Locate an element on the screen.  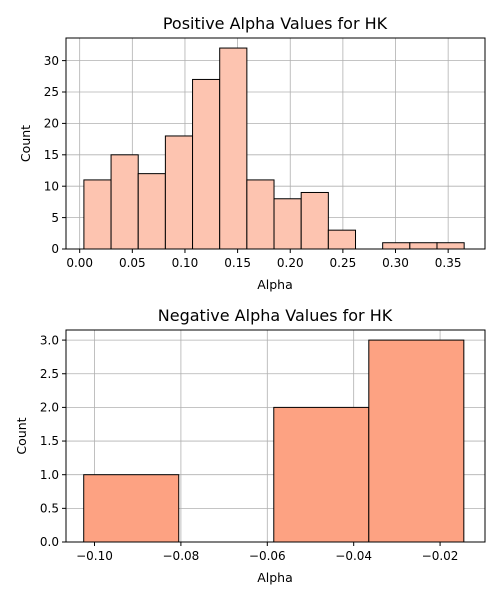
y-tick-label: 2.0 is located at coordinates (49, 408).